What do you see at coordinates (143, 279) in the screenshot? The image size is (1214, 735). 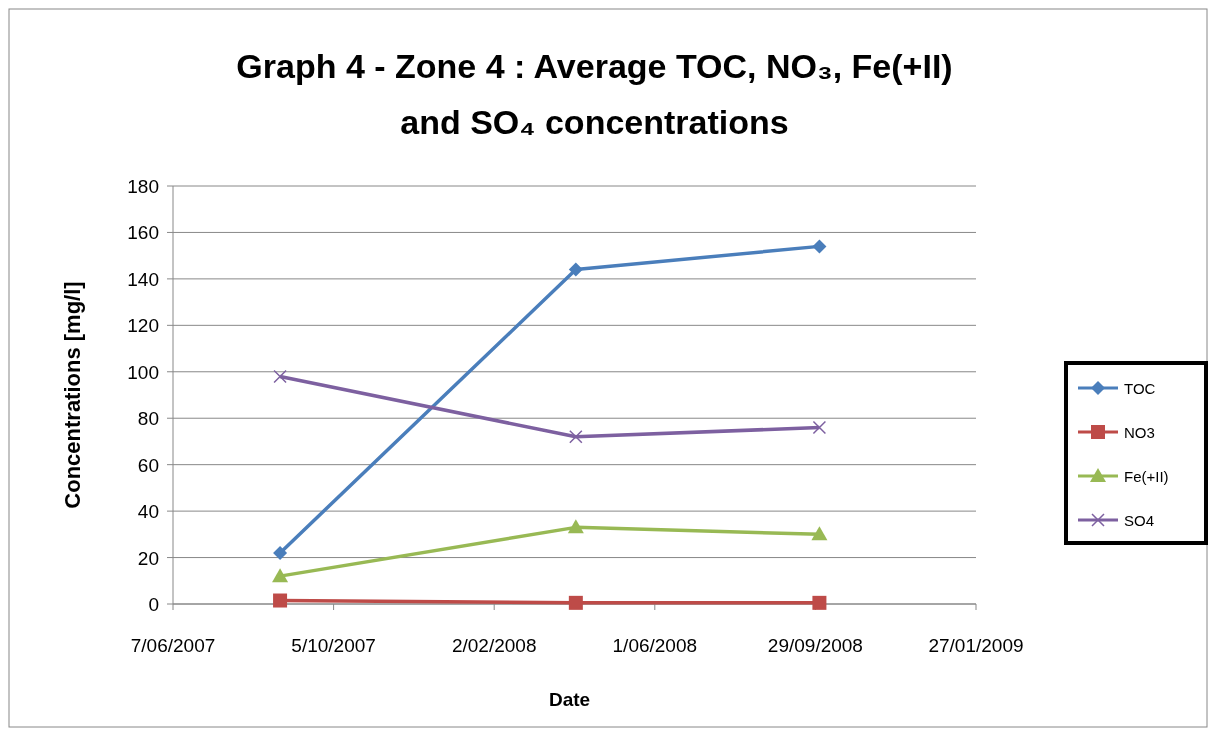 I see `y-tick-label: 140` at bounding box center [143, 279].